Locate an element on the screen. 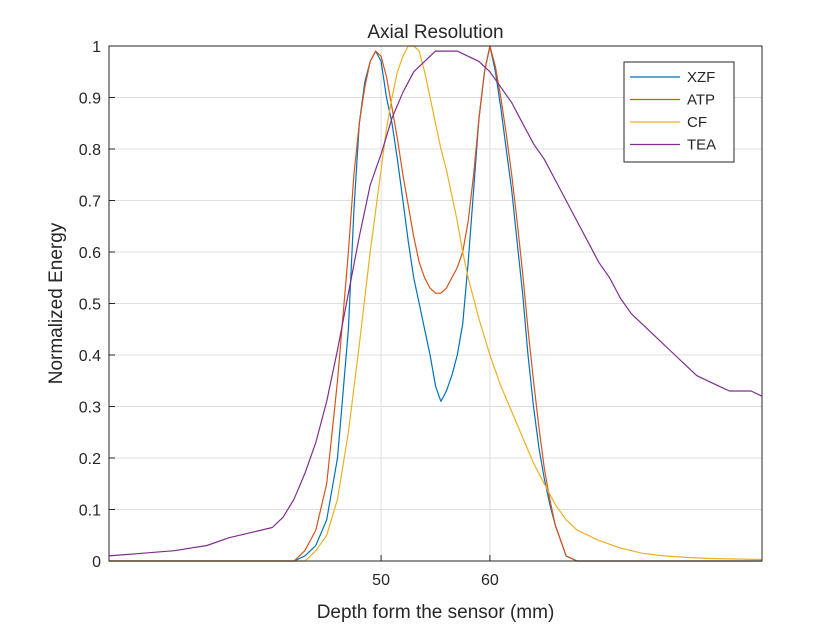 Image resolution: width=840 pixels, height=630 pixels. y-tick-label: 0.3 is located at coordinates (90, 408).